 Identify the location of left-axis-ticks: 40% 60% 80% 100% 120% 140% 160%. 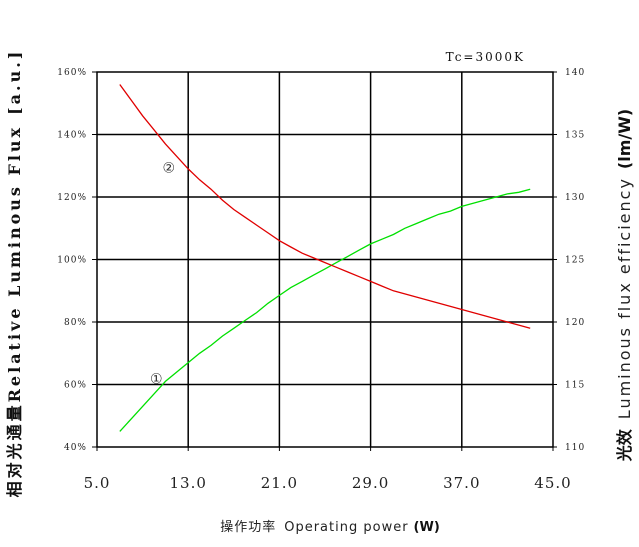
(77, 260).